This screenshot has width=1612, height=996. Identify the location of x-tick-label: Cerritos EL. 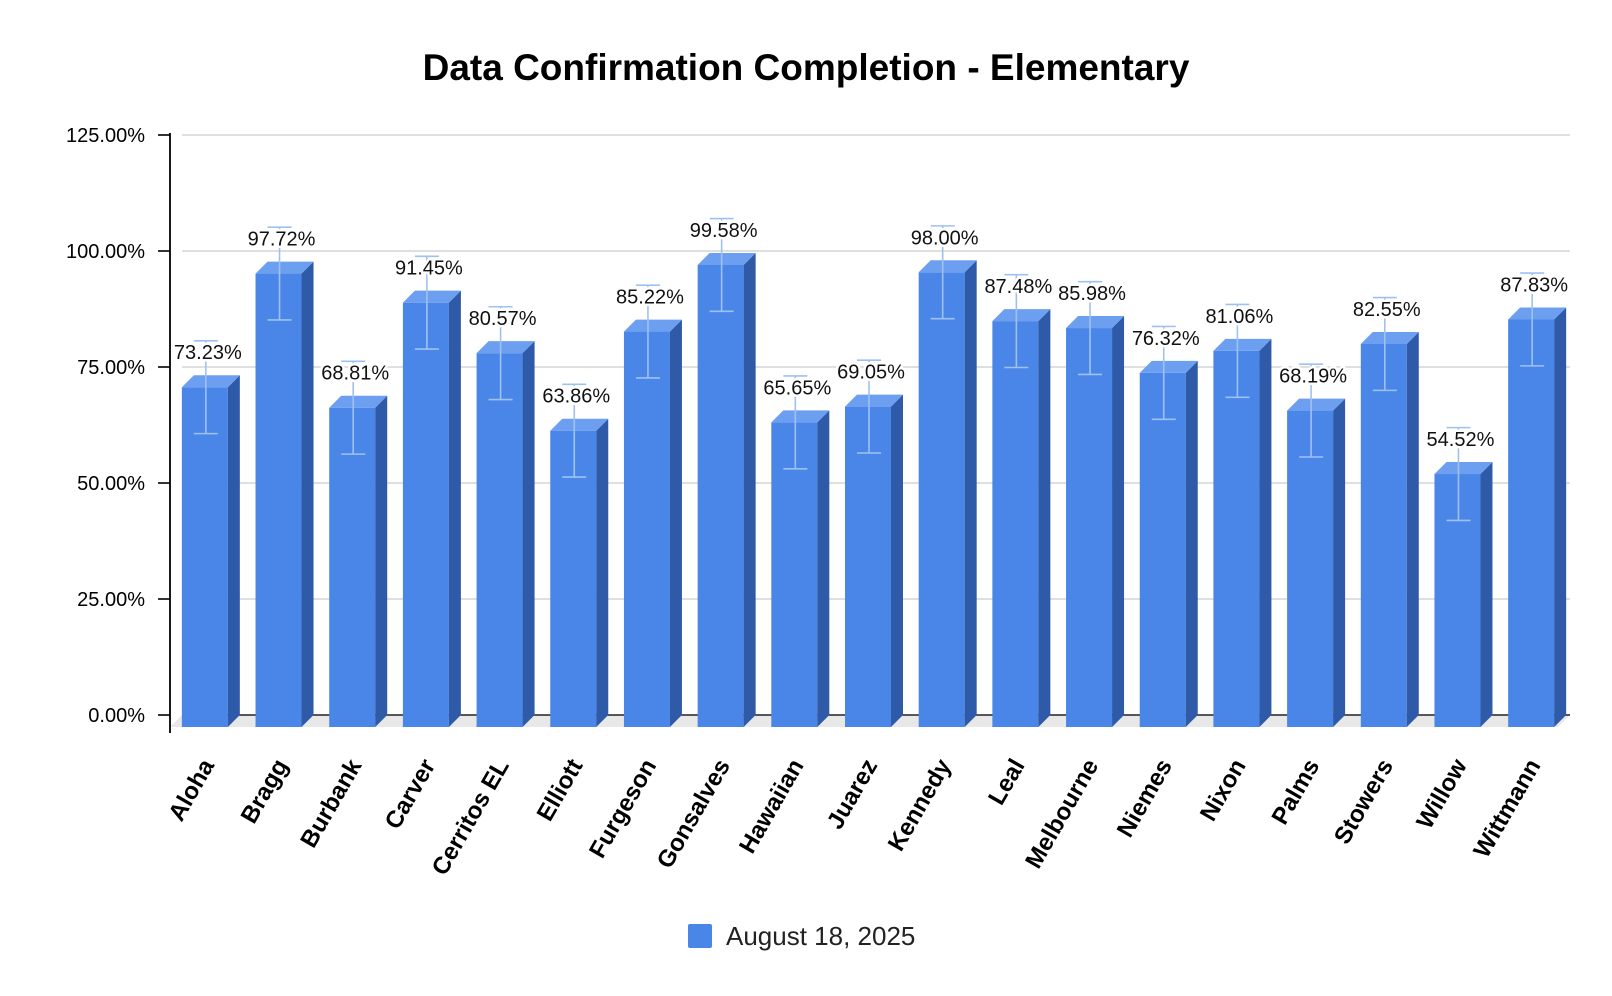
(471, 818).